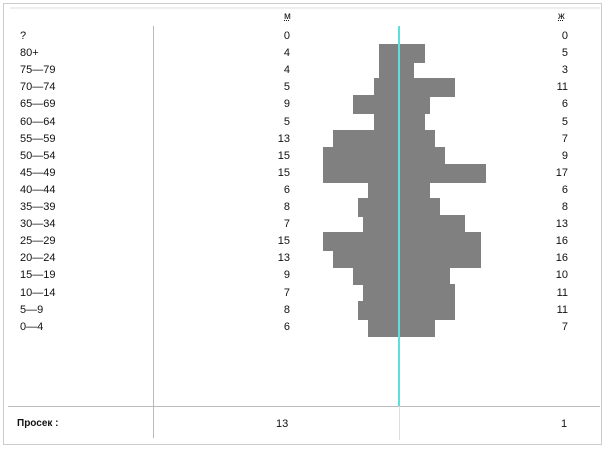  What do you see at coordinates (38, 258) in the screenshot?
I see `age-label: 20—24` at bounding box center [38, 258].